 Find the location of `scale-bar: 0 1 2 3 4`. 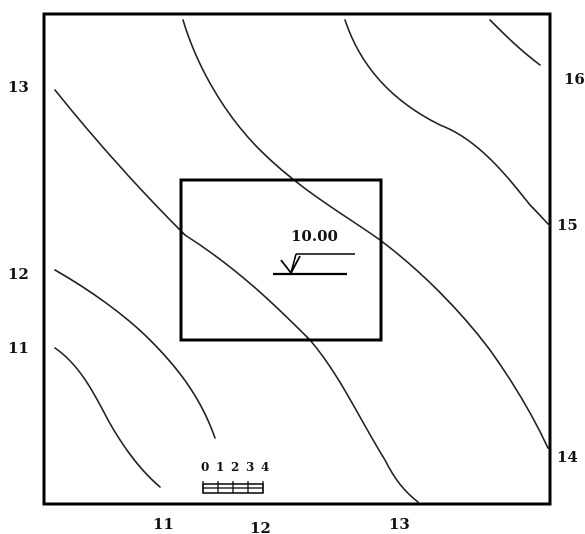

scale-bar: 0 1 2 3 4 is located at coordinates (235, 477).